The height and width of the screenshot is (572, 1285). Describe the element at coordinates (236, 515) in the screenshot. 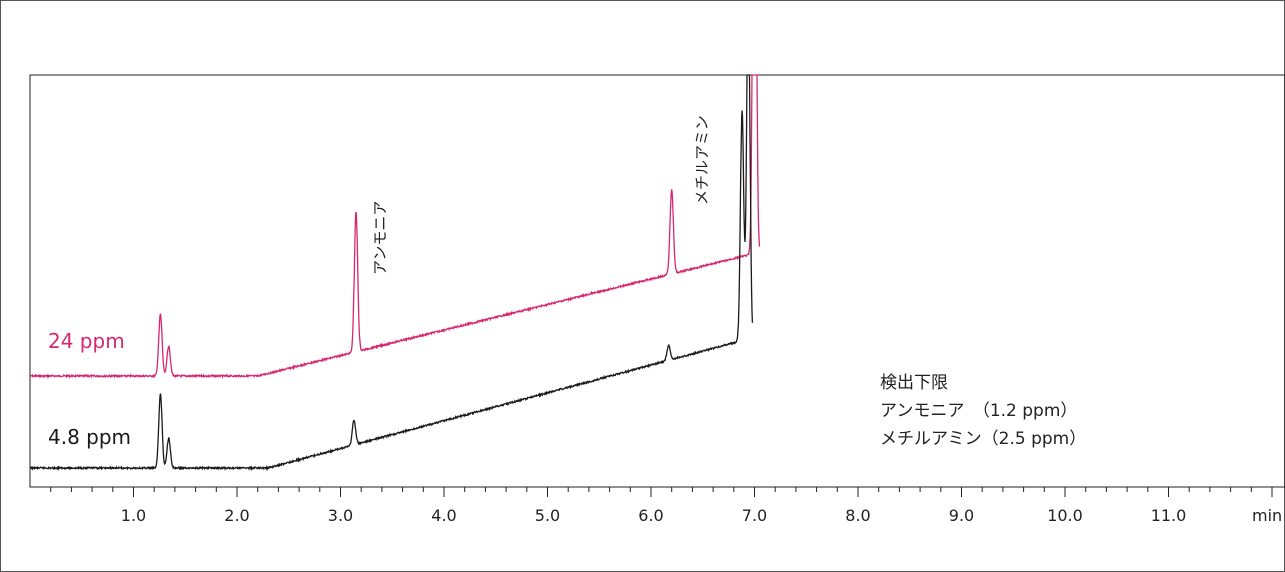

I see `x-tick-label: 2.0` at that location.